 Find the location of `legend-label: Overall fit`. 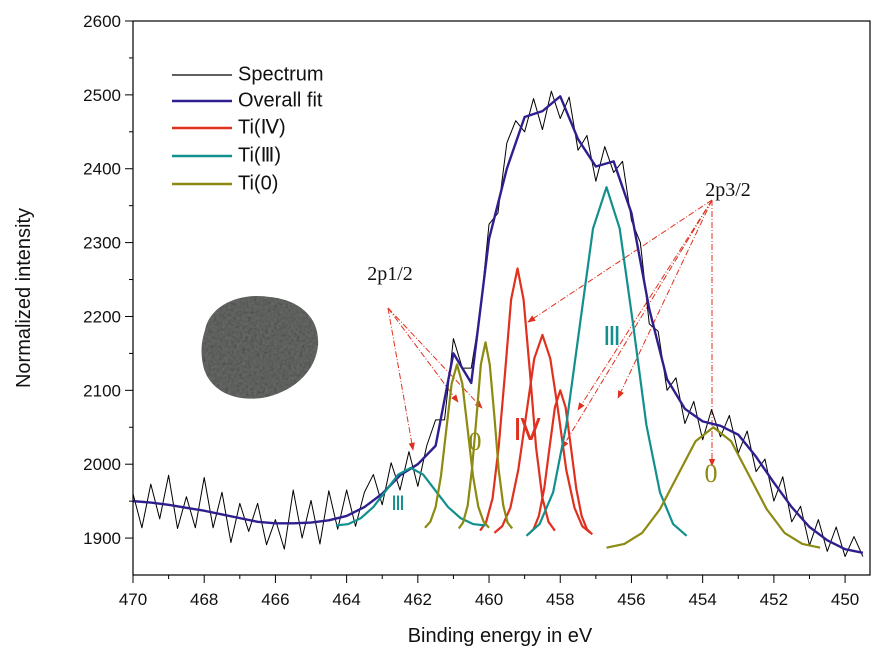

legend-label: Overall fit is located at coordinates (280, 100).